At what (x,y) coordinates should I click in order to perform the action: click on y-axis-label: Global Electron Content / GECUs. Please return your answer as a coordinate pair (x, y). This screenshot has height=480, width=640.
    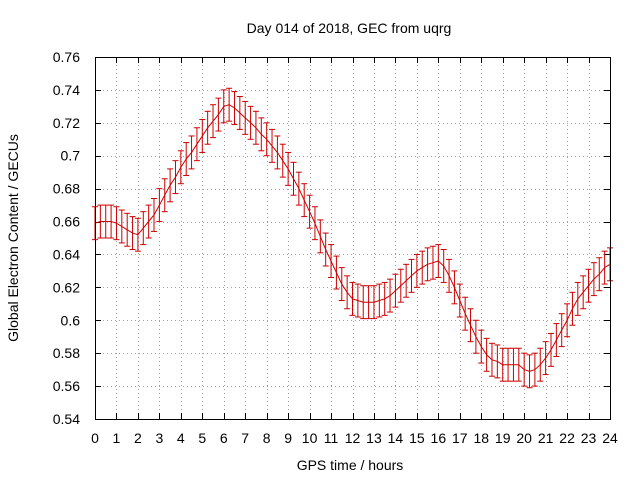
    Looking at the image, I should click on (13, 238).